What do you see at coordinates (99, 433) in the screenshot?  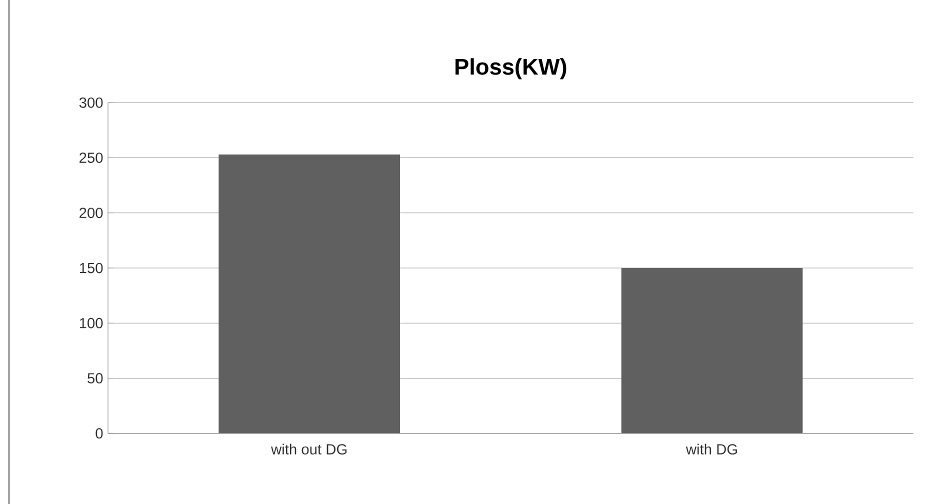 I see `y-tick-label: 0` at bounding box center [99, 433].